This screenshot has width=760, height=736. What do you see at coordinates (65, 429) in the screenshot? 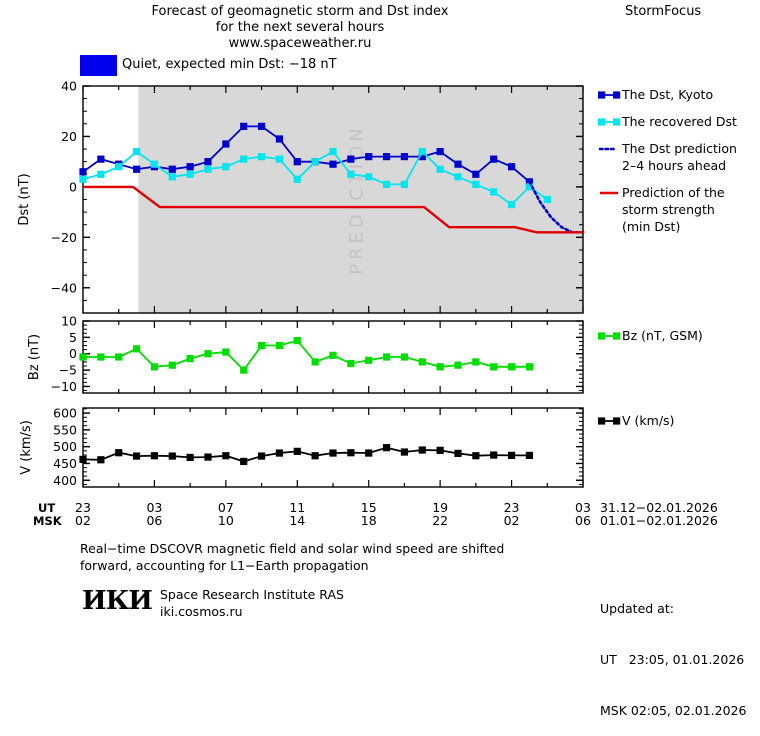
I see `v-panel-ytick-label: 550` at bounding box center [65, 429].